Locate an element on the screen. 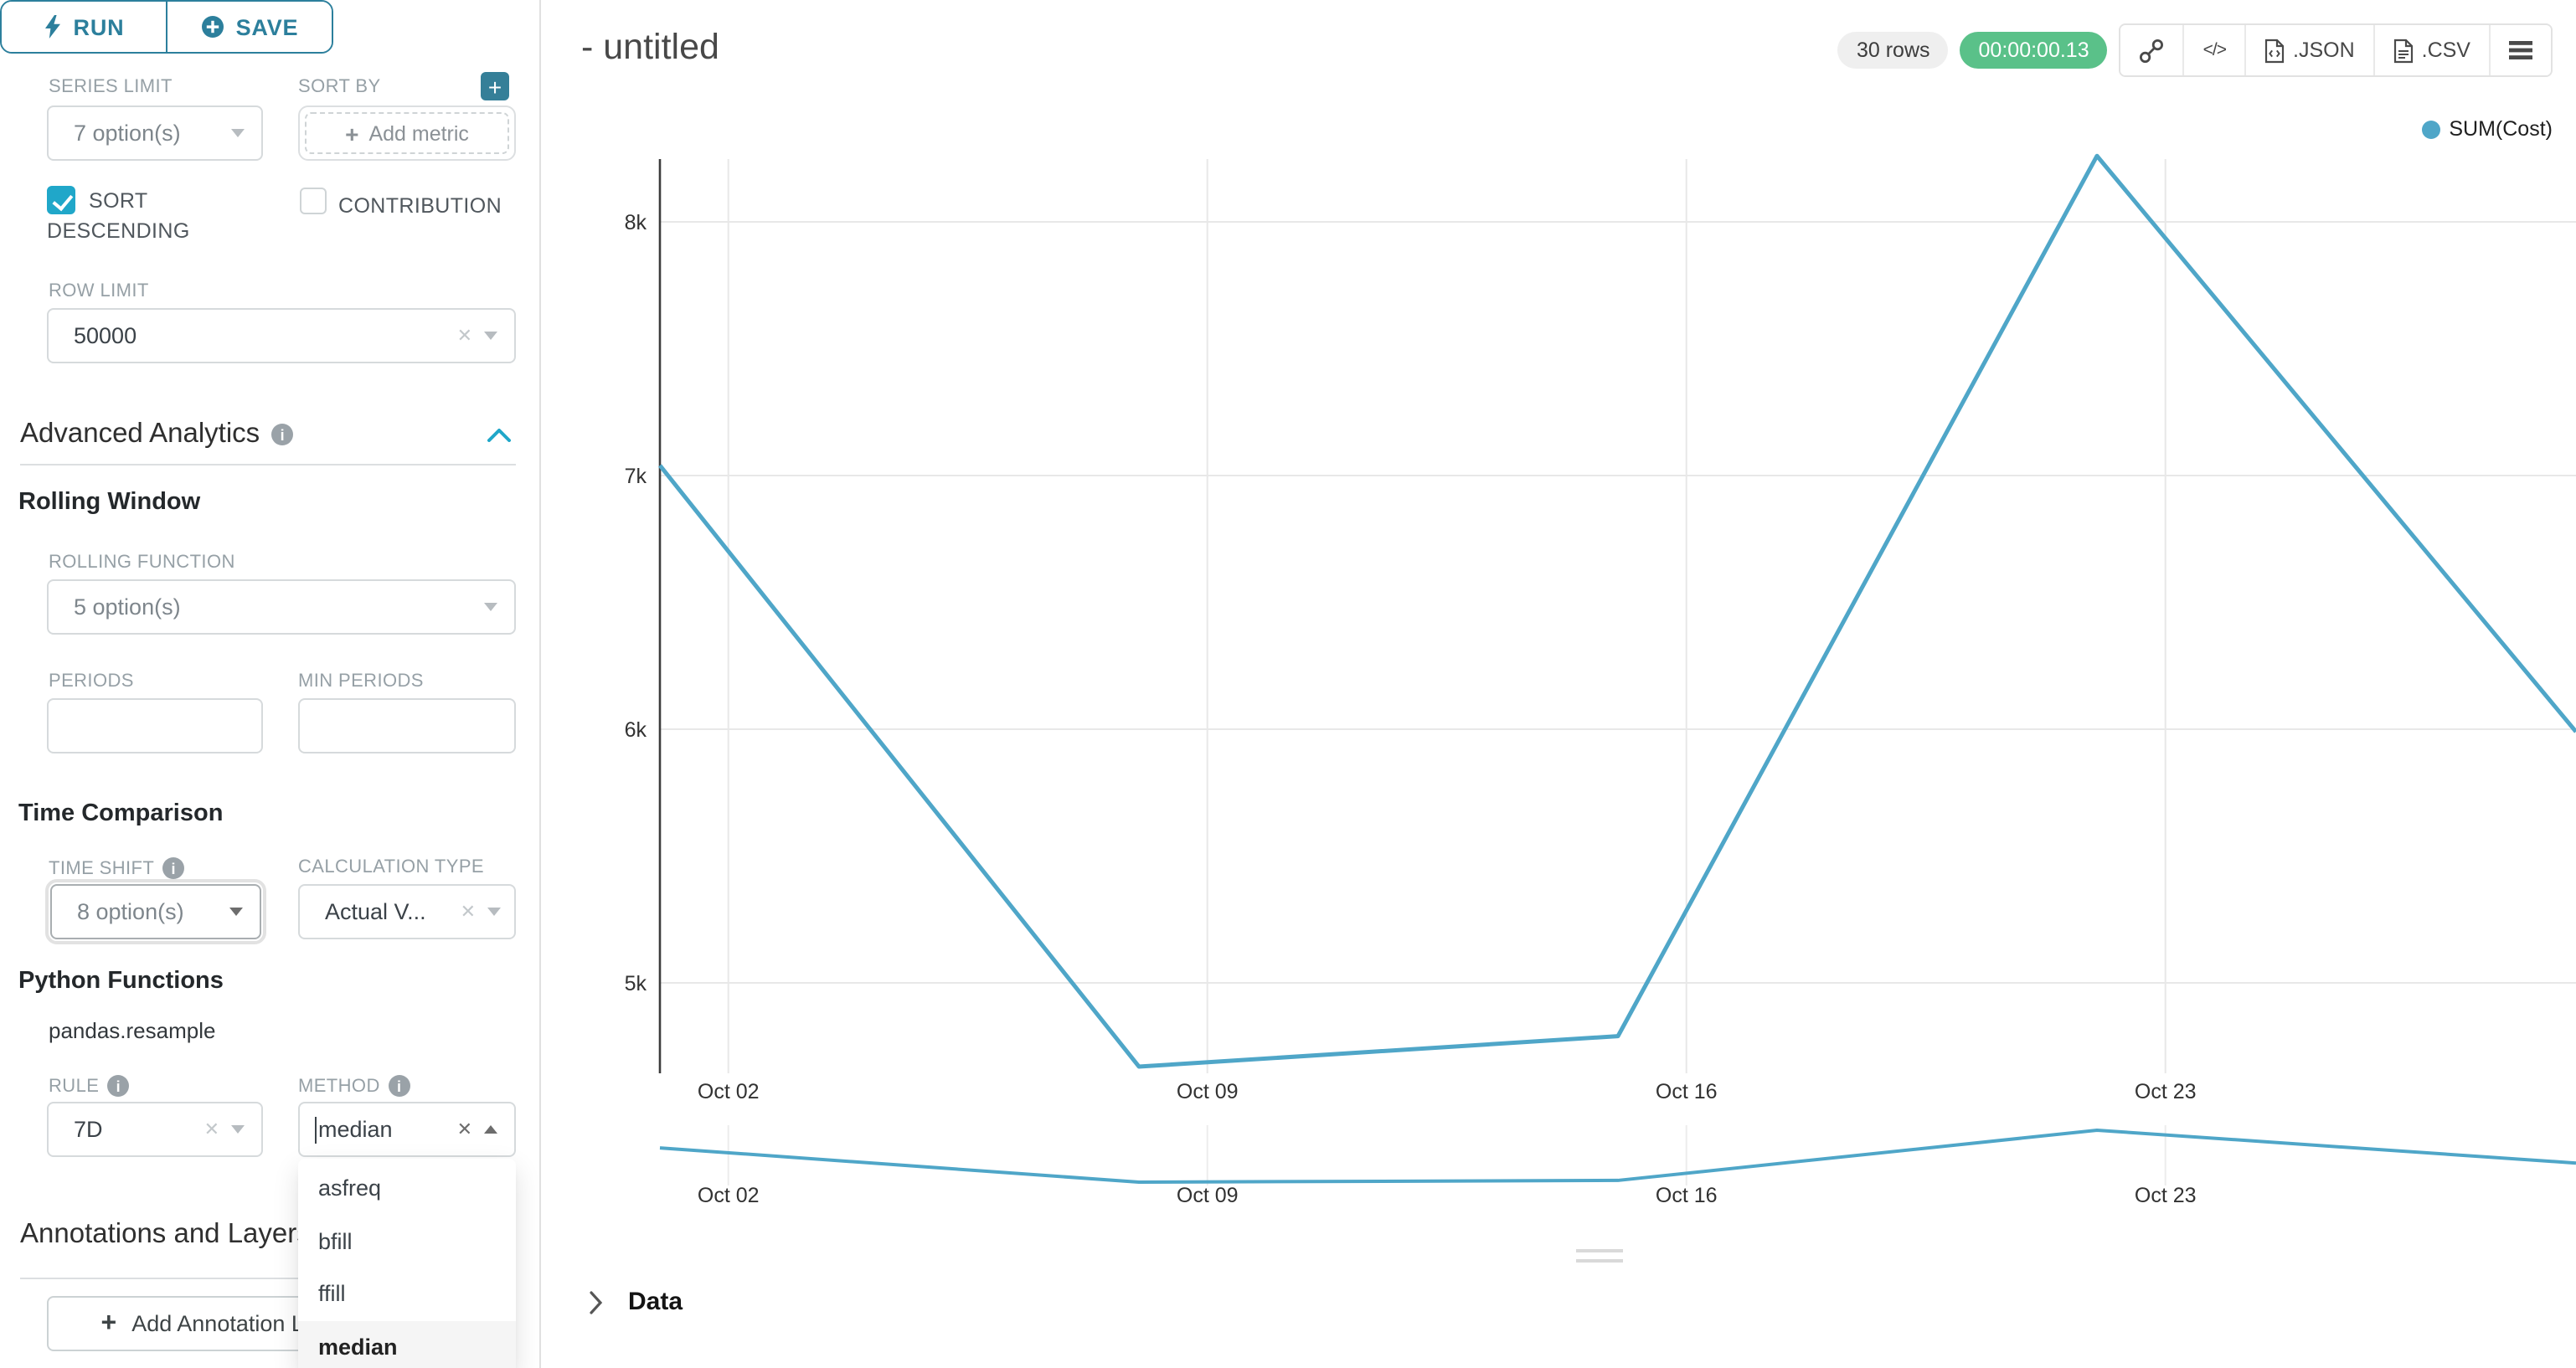  series-limit-select: 7 option(s) is located at coordinates (155, 133).